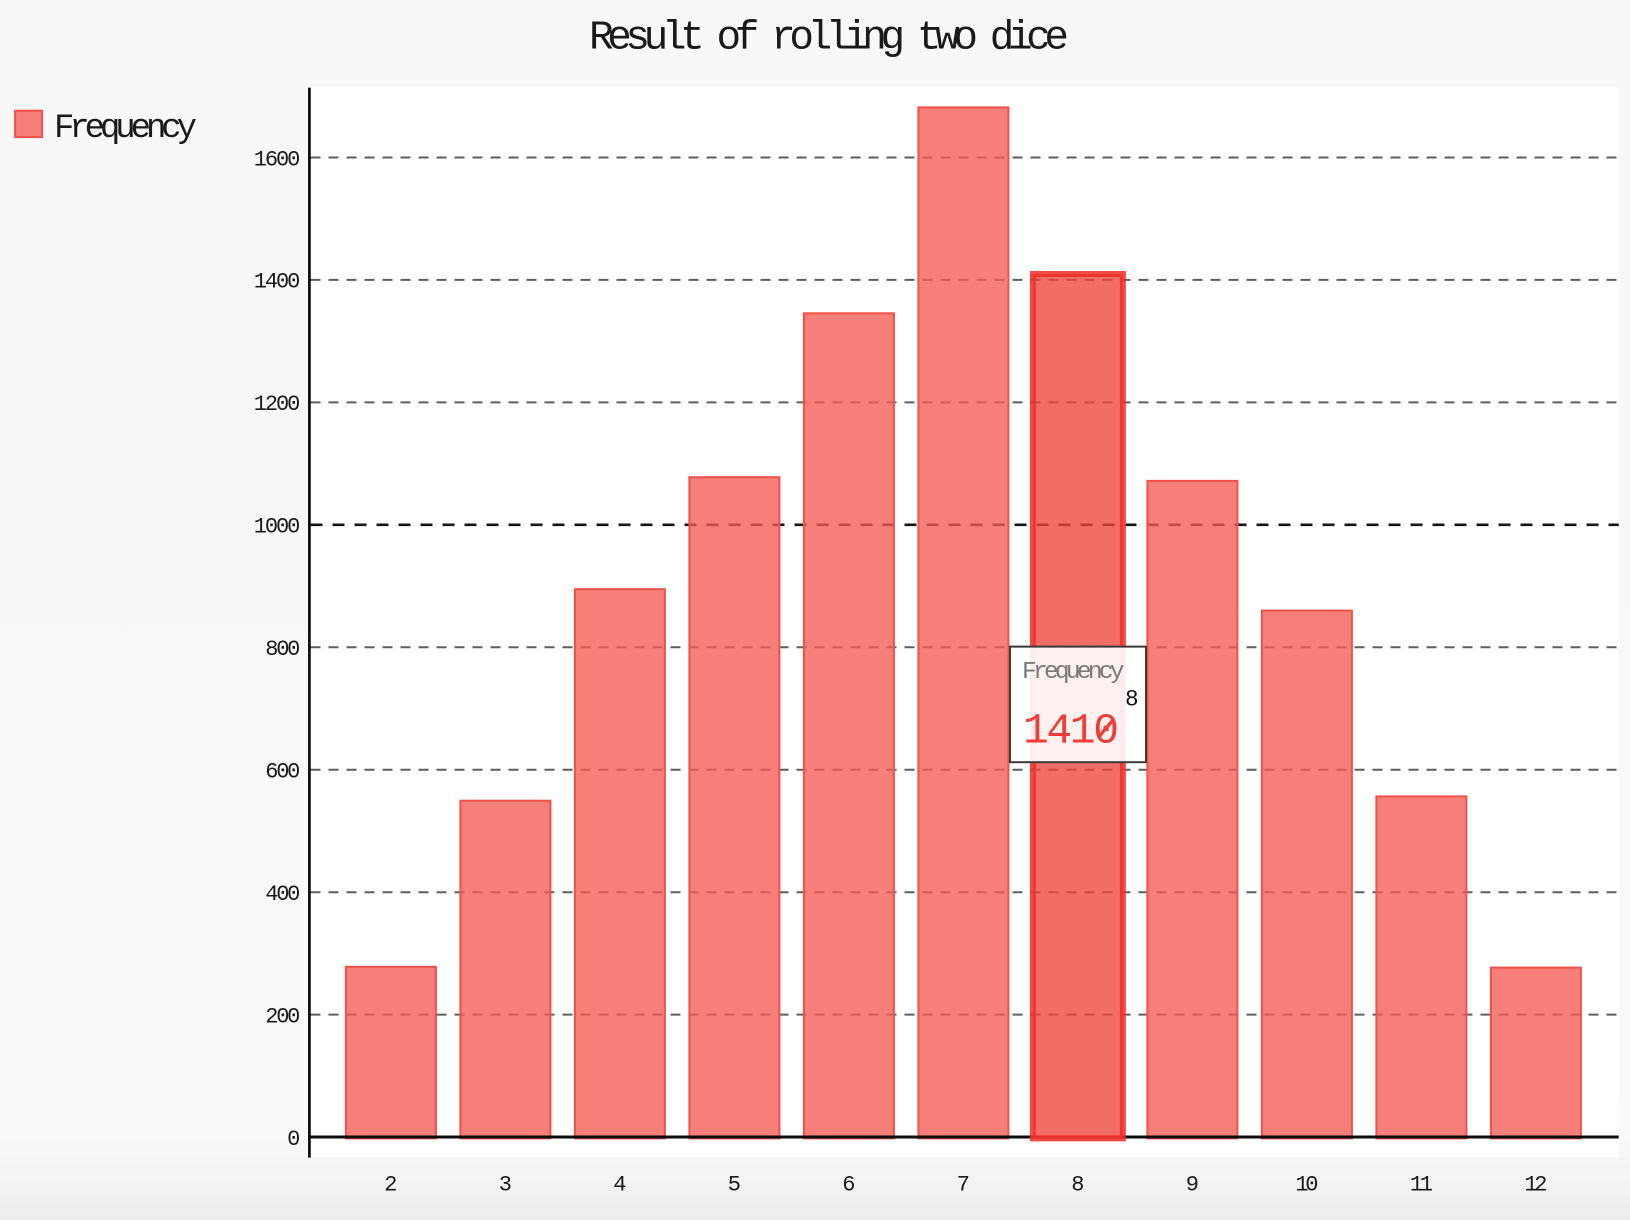 The height and width of the screenshot is (1220, 1630). Describe the element at coordinates (505, 1185) in the screenshot. I see `svg-text: 3` at that location.